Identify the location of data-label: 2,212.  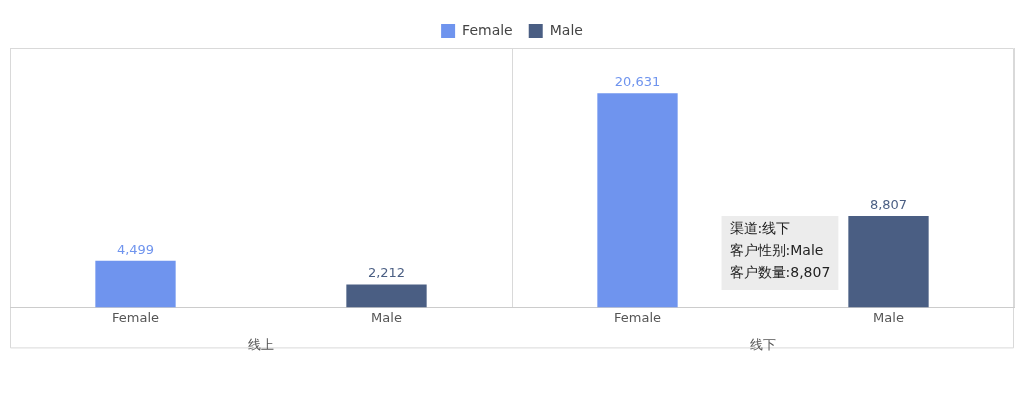
(386, 273).